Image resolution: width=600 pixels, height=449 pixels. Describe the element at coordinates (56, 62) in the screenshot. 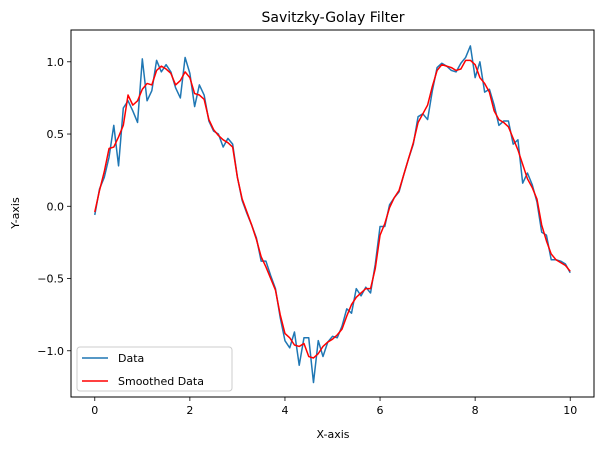

I see `y-tick-label: 1.0` at that location.